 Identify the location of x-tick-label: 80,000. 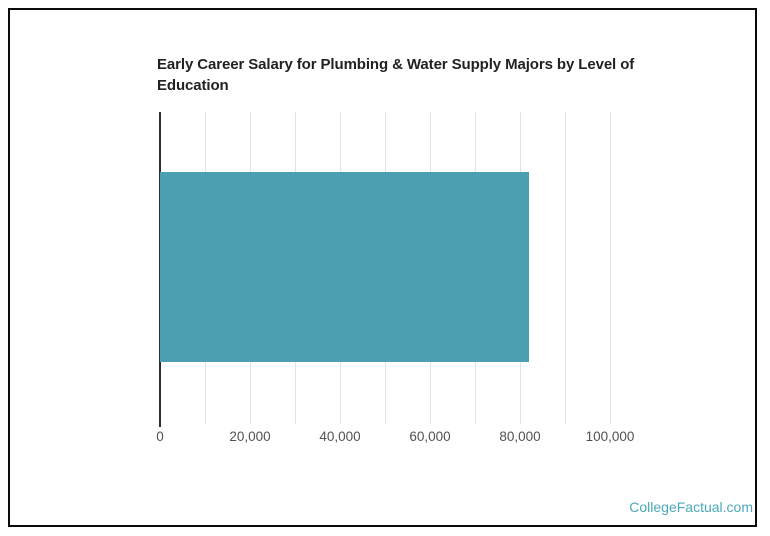
(520, 436).